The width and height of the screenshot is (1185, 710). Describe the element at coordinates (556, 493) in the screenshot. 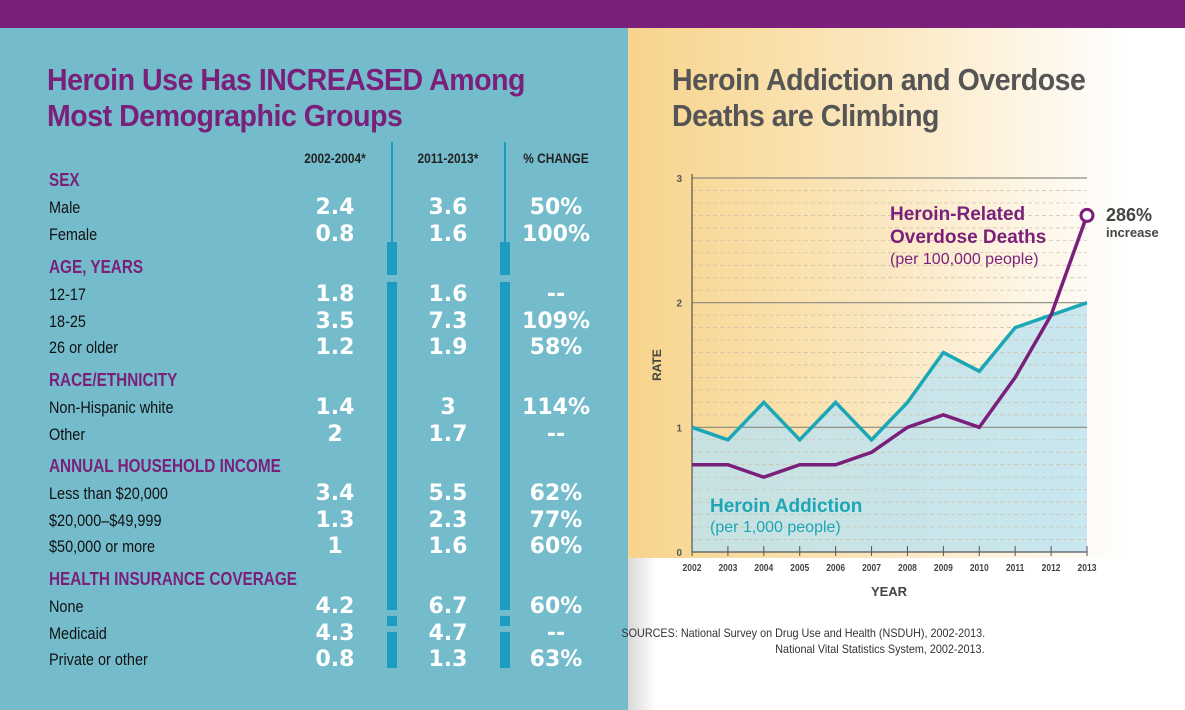

I see `row-value: 62%` at that location.